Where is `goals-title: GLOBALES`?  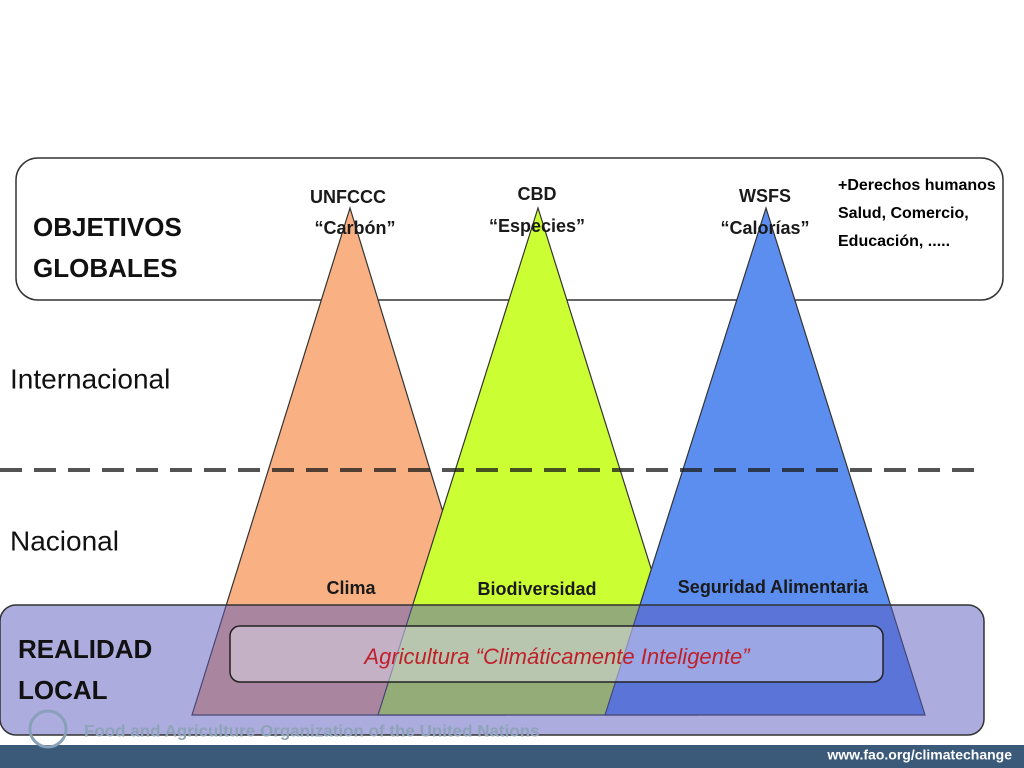 goals-title: GLOBALES is located at coordinates (105, 268).